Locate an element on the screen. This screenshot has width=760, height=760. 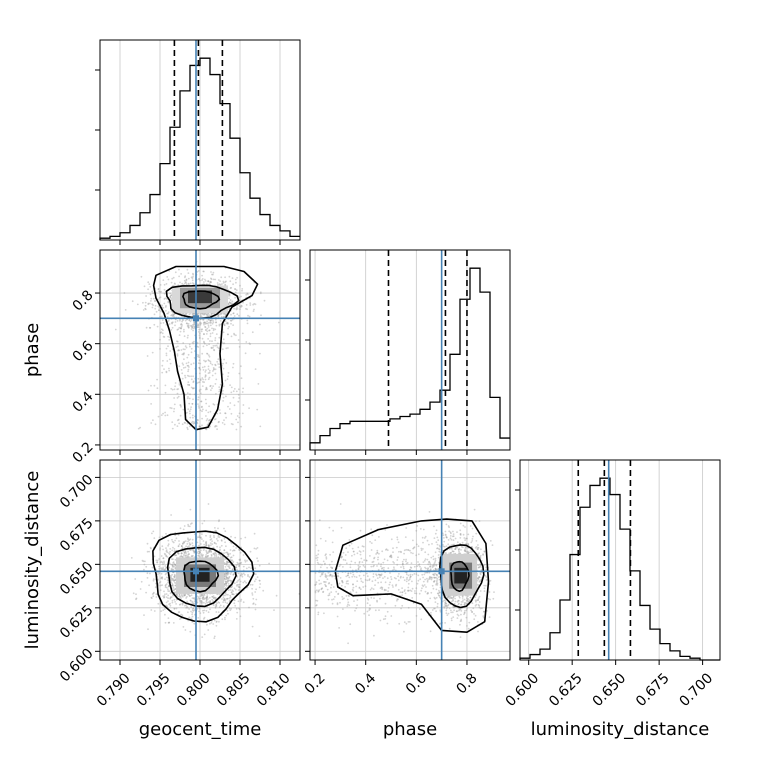
scatter-panel-geocent_time-vs-phase: 0.2 0.4 0.6 0.8 is located at coordinates (185, 357).